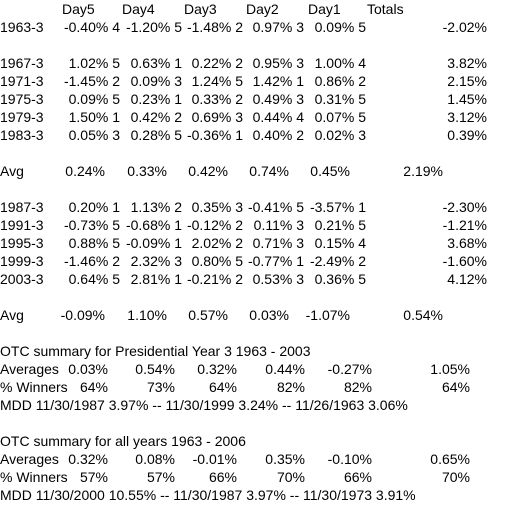  I want to click on avg2-cell-d5: -0.09%, so click(82, 315).